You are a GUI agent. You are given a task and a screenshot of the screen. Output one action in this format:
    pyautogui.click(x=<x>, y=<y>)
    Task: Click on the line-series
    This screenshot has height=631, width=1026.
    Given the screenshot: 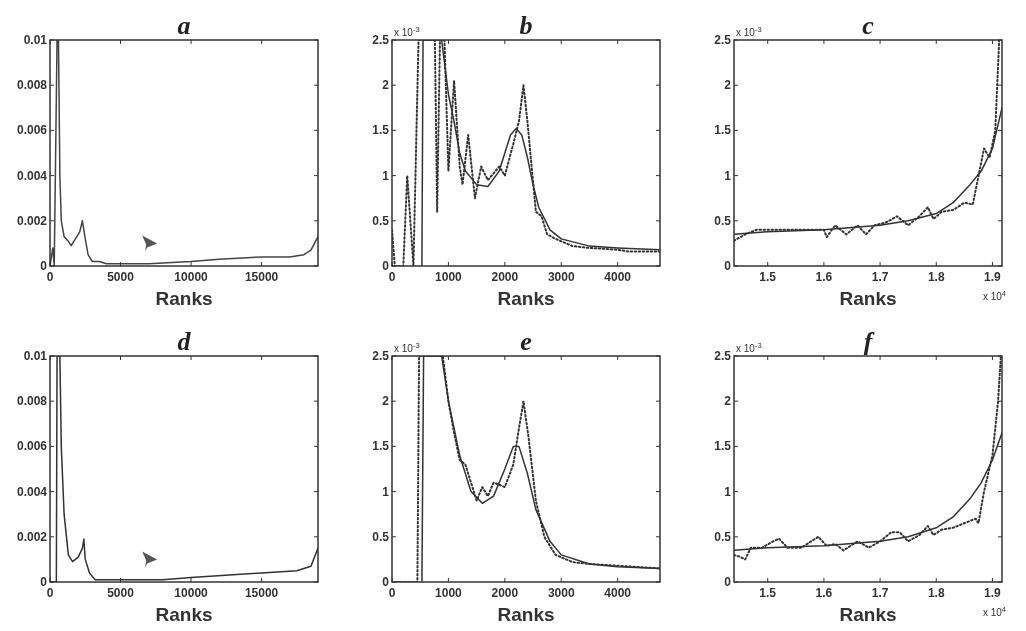 What is the action you would take?
    pyautogui.click(x=184, y=153)
    